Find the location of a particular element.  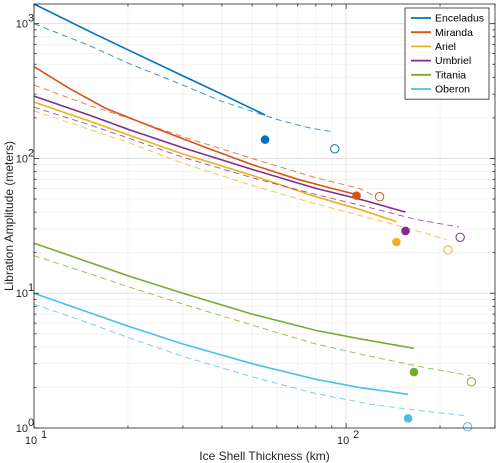

titania-open-marker is located at coordinates (471, 382).